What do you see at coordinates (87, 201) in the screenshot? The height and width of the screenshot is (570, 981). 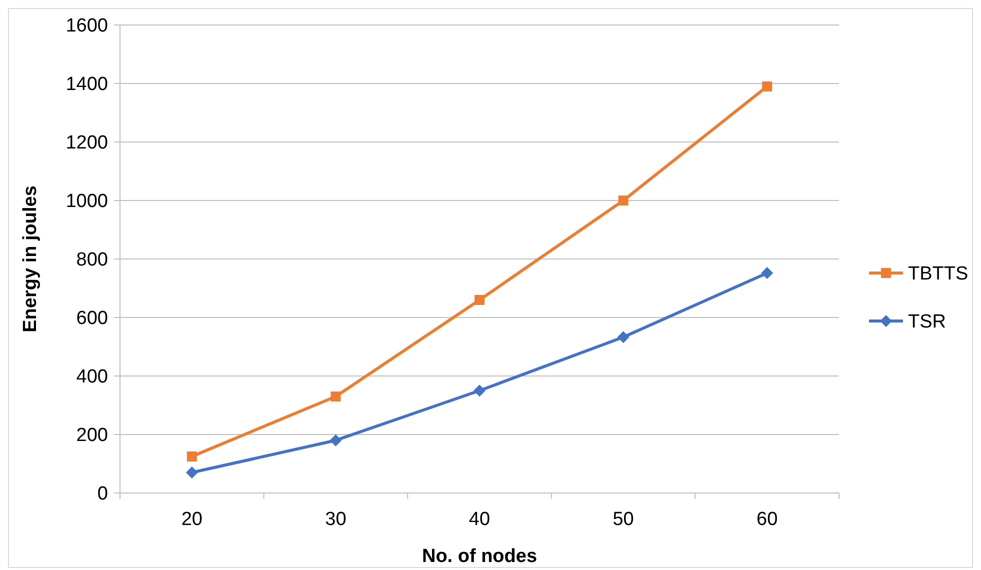 I see `y-tick-label: 1000` at bounding box center [87, 201].